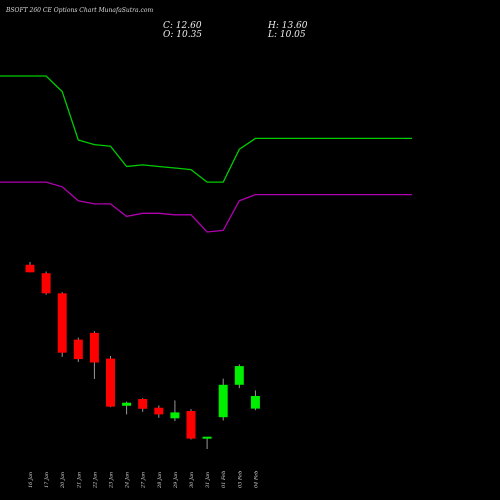 This screenshot has height=500, width=500. What do you see at coordinates (256, 479) in the screenshot?
I see `x-tick-label: 04 Feb` at bounding box center [256, 479].